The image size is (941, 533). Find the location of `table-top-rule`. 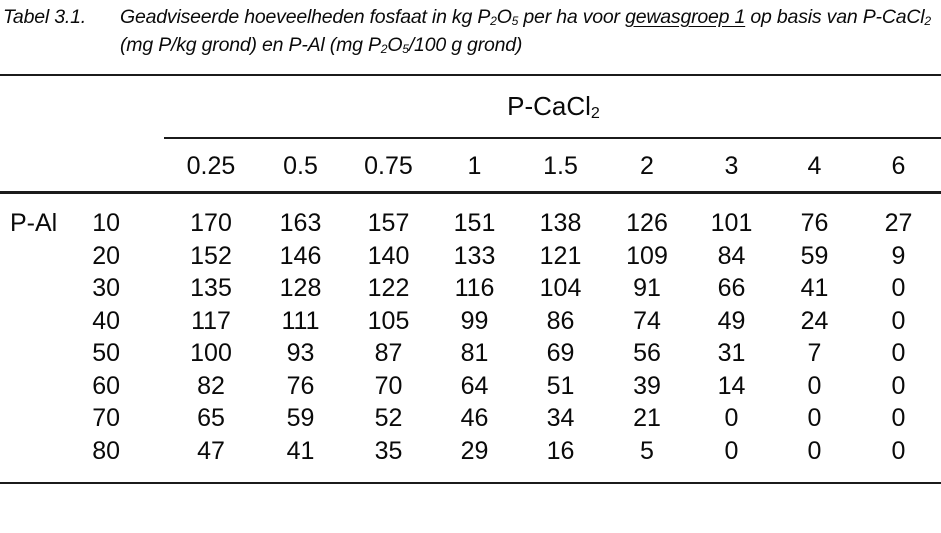

table-top-rule is located at coordinates (470, 75).